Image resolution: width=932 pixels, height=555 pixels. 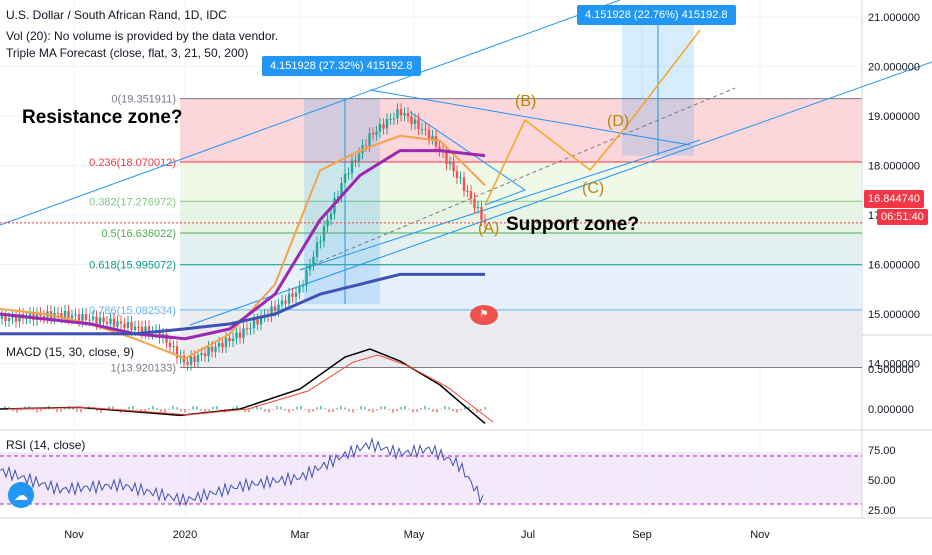 I want to click on rsi-tick-label: 75.00, so click(x=882, y=451).